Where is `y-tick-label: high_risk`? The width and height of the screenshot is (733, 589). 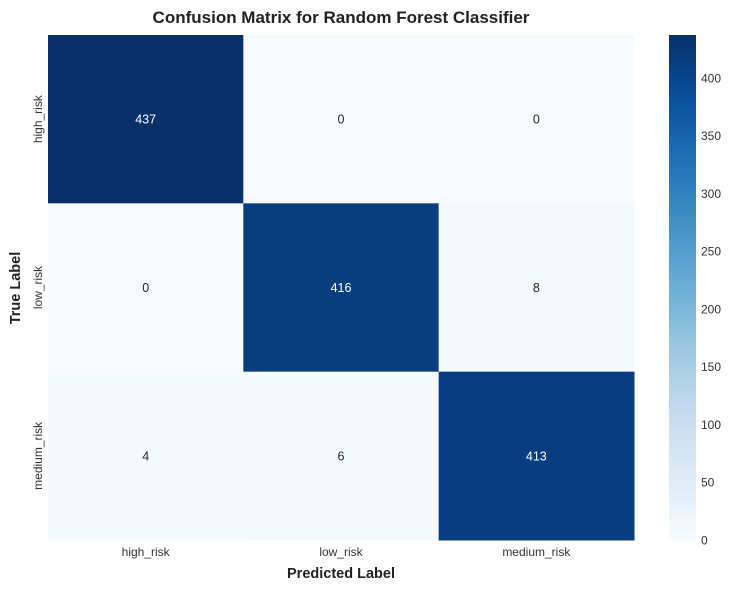 y-tick-label: high_risk is located at coordinates (38, 118).